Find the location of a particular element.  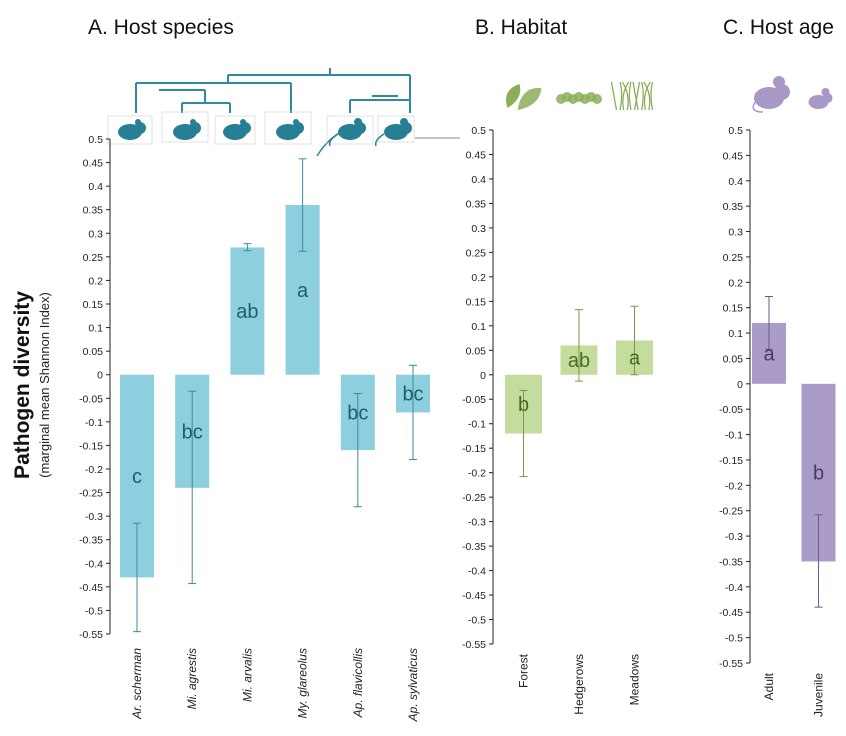

y-axis-sublabel: (marginal mean Shannon Index) is located at coordinates (44, 385).